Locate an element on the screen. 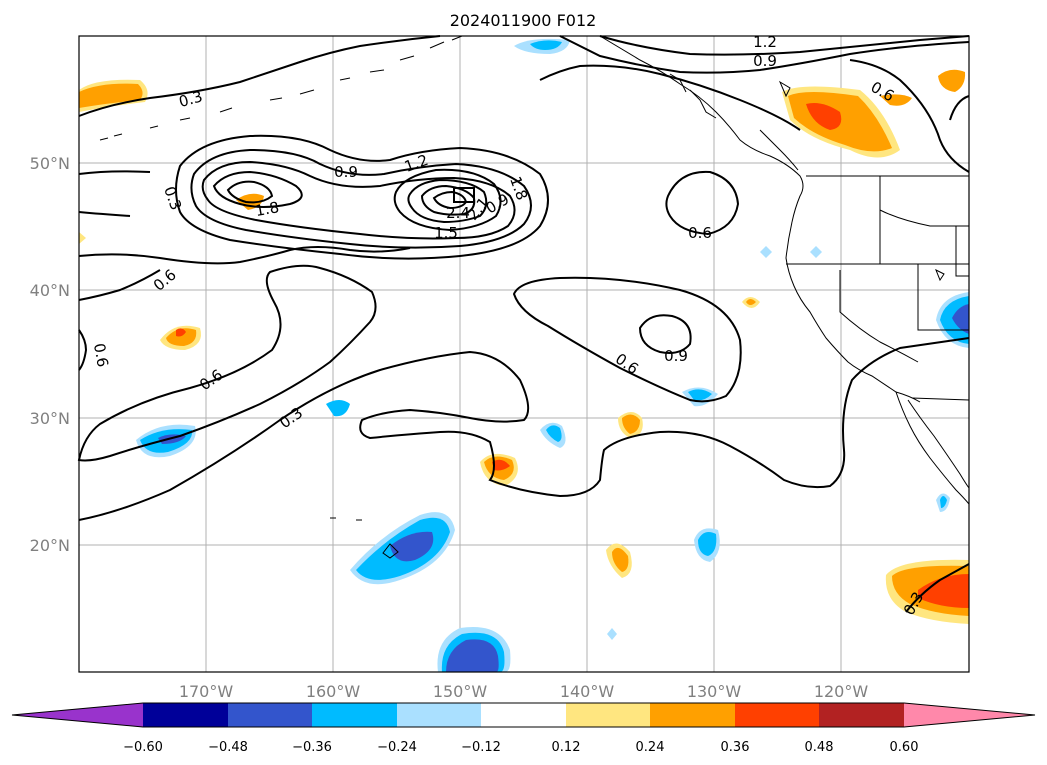  lon-label: 130°W is located at coordinates (714, 691).